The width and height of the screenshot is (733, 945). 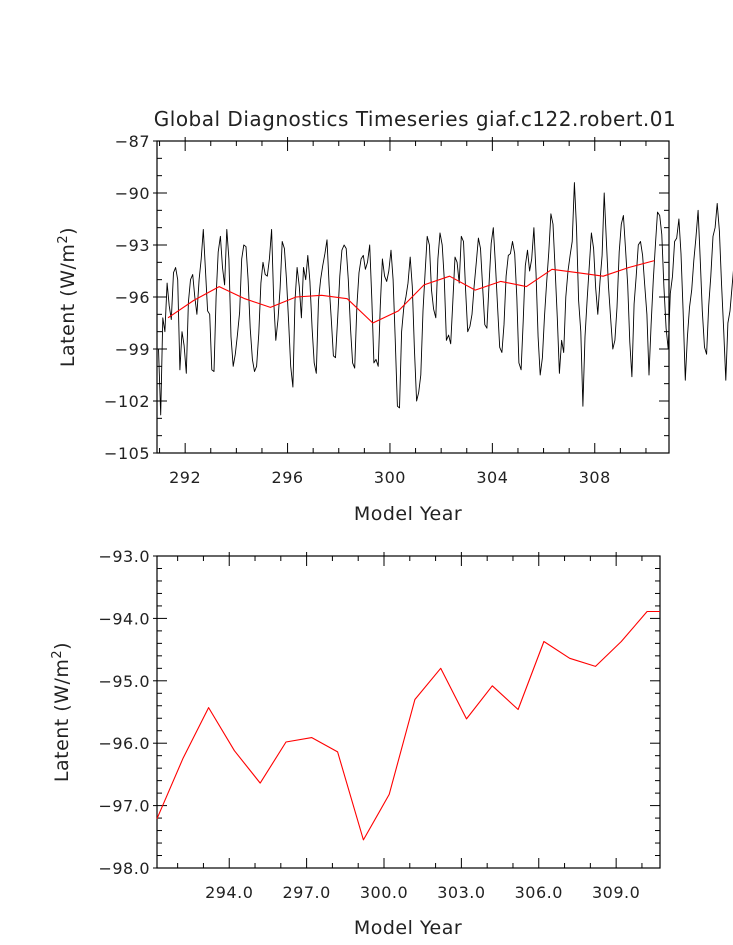 What do you see at coordinates (306, 892) in the screenshot?
I see `x-tick-label: 297.0` at bounding box center [306, 892].